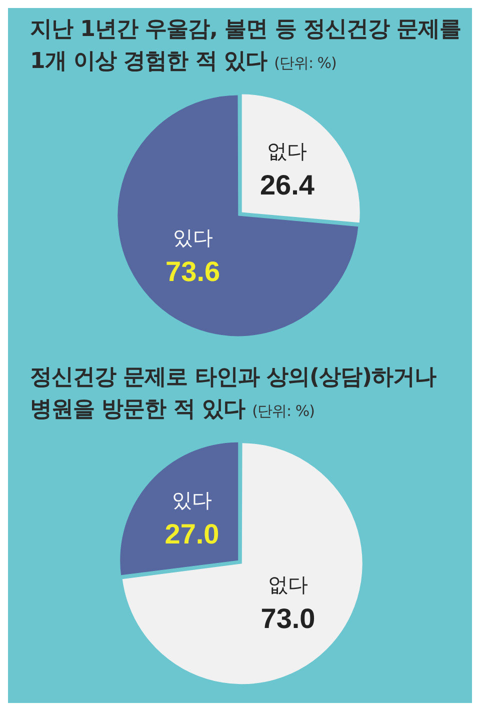 The height and width of the screenshot is (711, 480). What do you see at coordinates (192, 534) in the screenshot?
I see `data-label: 27.0` at bounding box center [192, 534].